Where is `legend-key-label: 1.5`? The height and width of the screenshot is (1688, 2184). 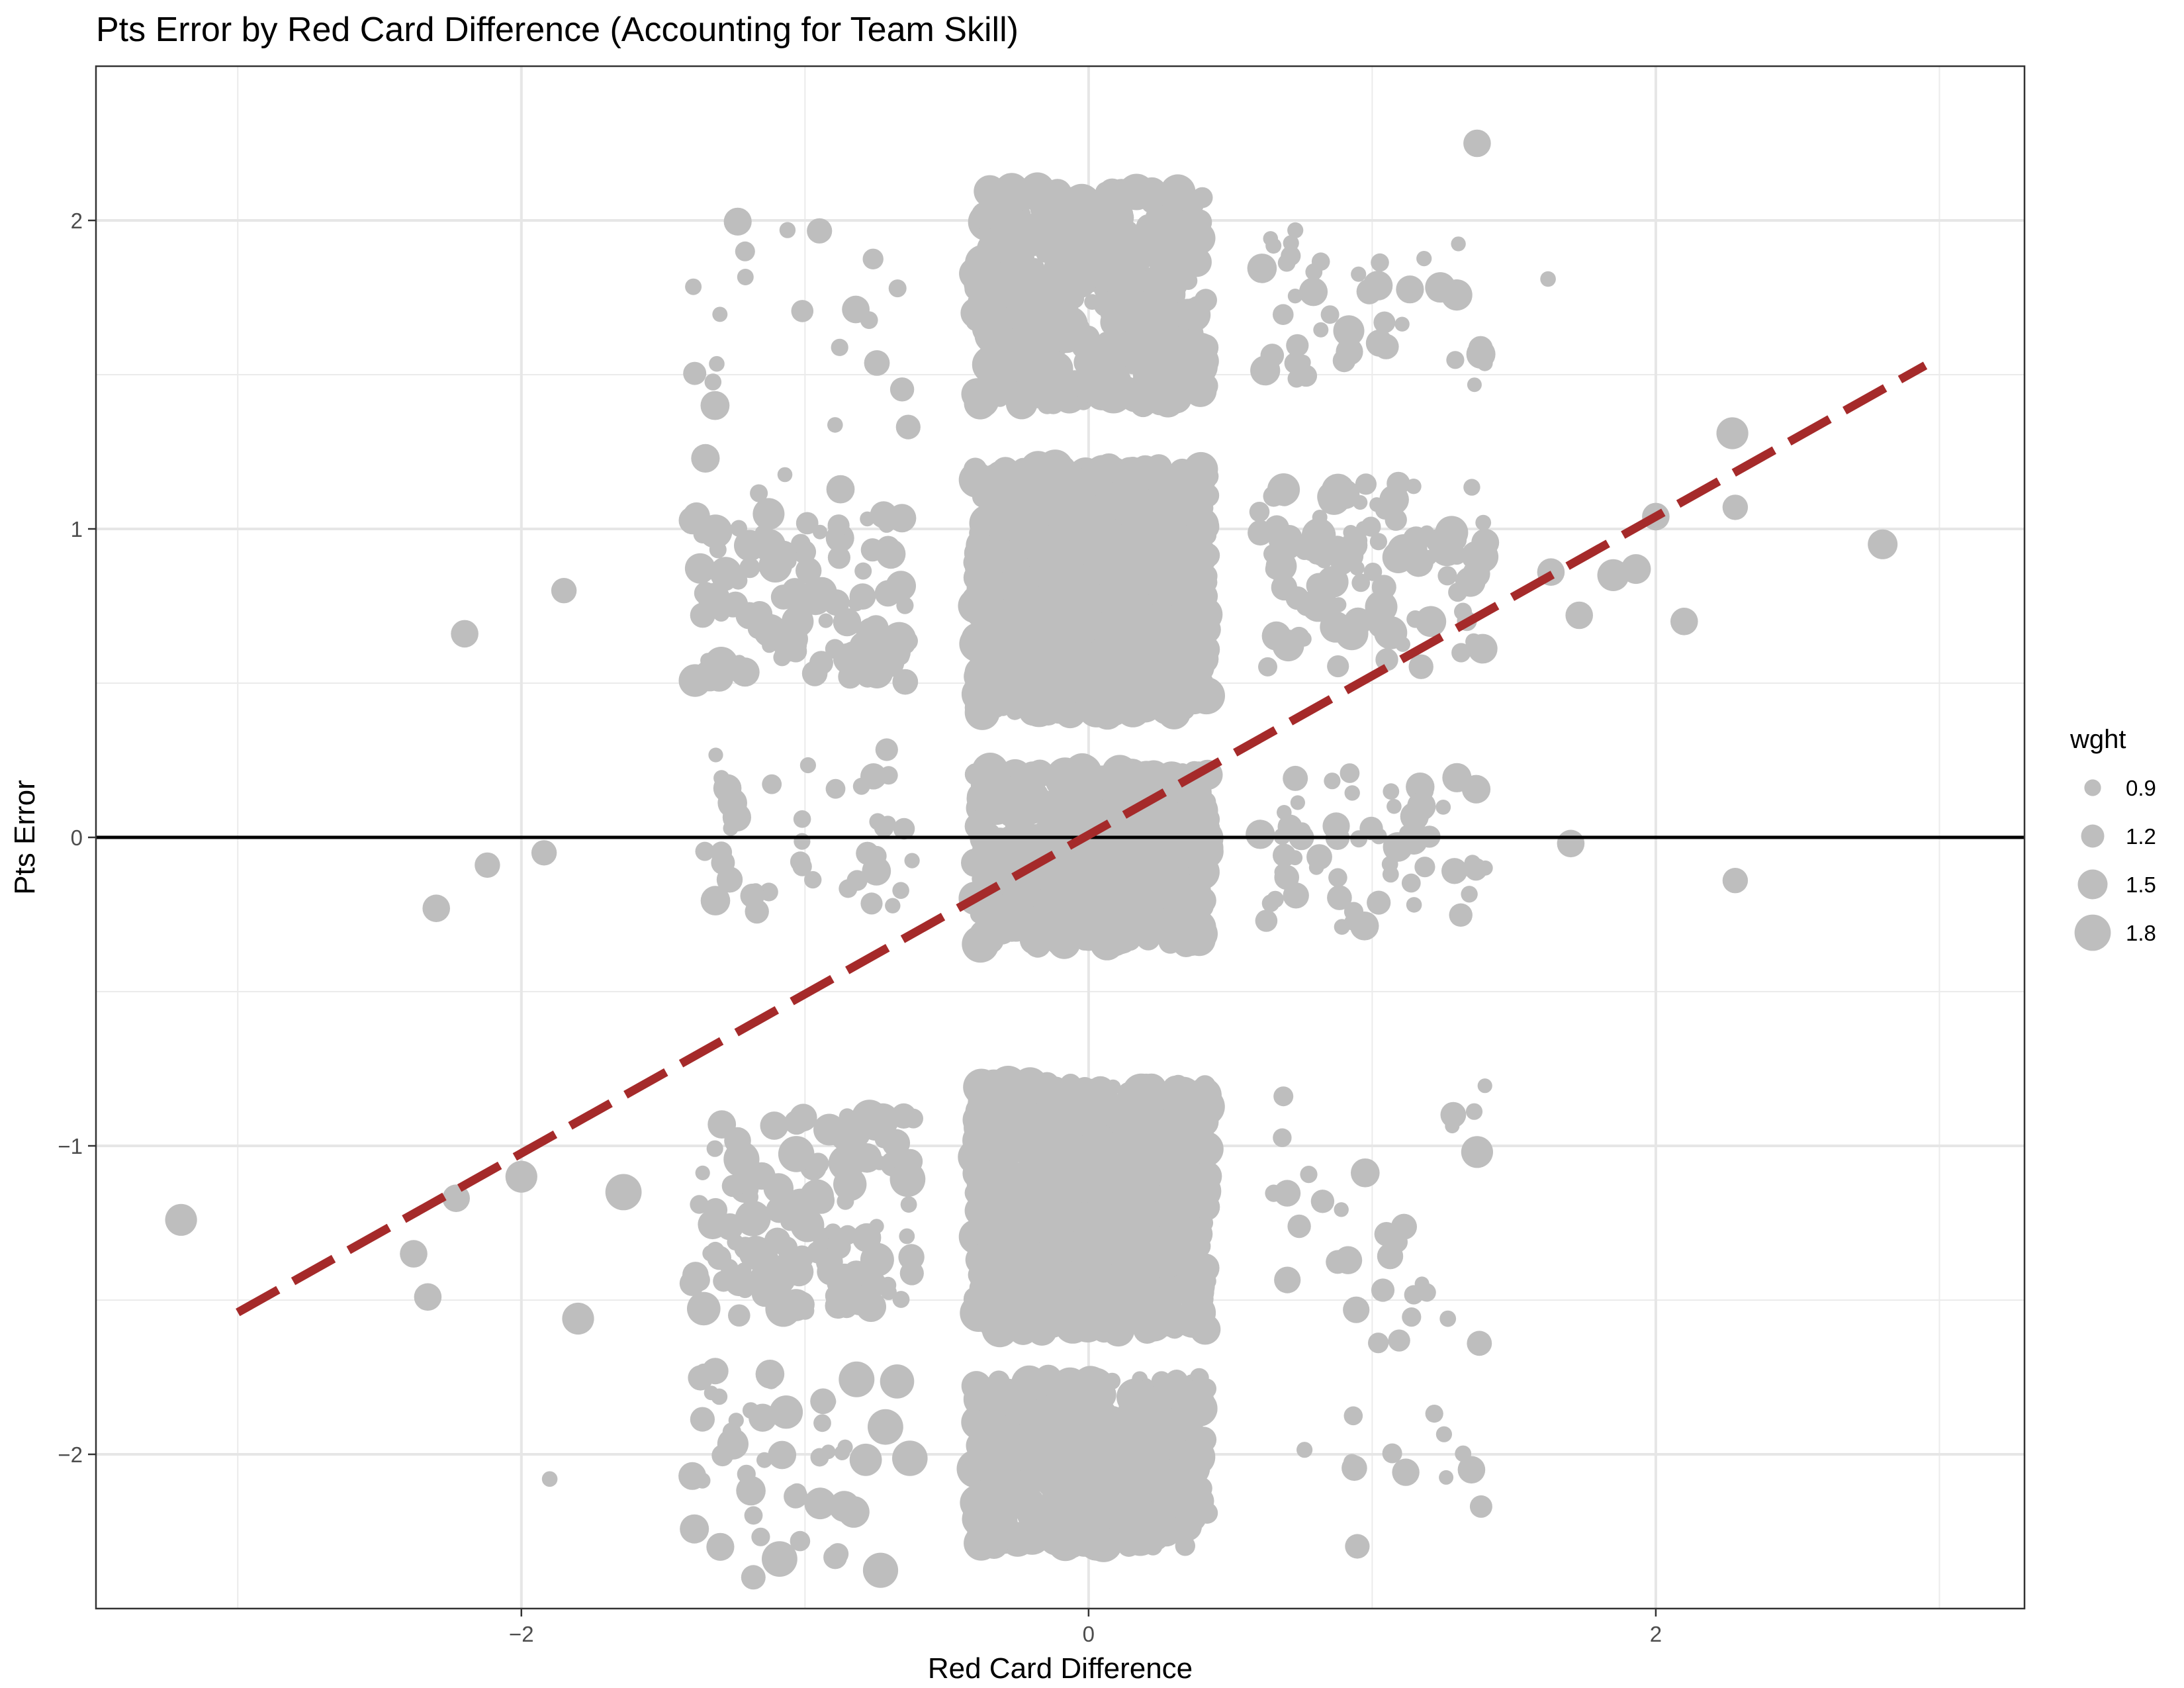 legend-key-label: 1.5 is located at coordinates (2141, 884).